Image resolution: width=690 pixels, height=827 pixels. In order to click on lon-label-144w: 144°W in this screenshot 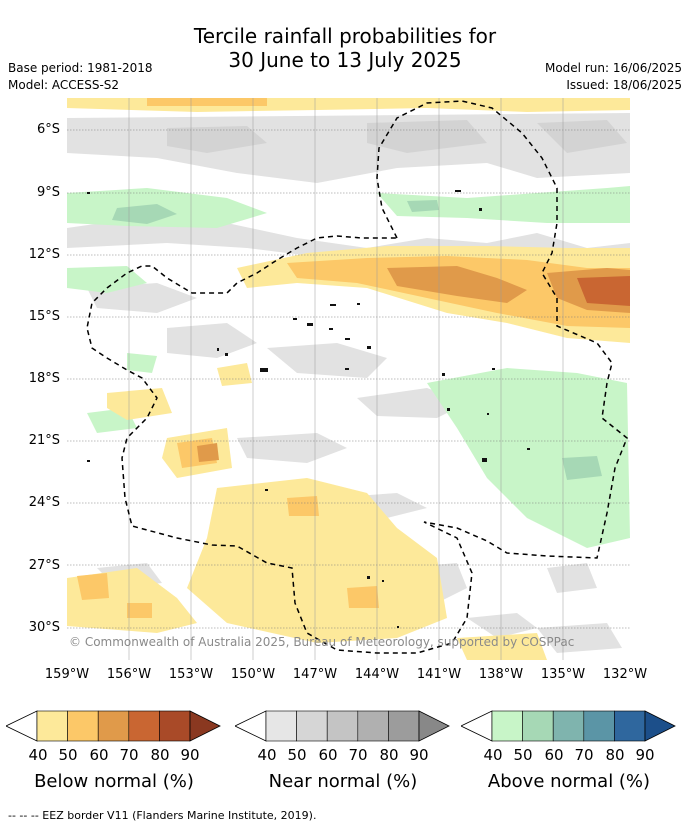, I will do `click(377, 674)`.